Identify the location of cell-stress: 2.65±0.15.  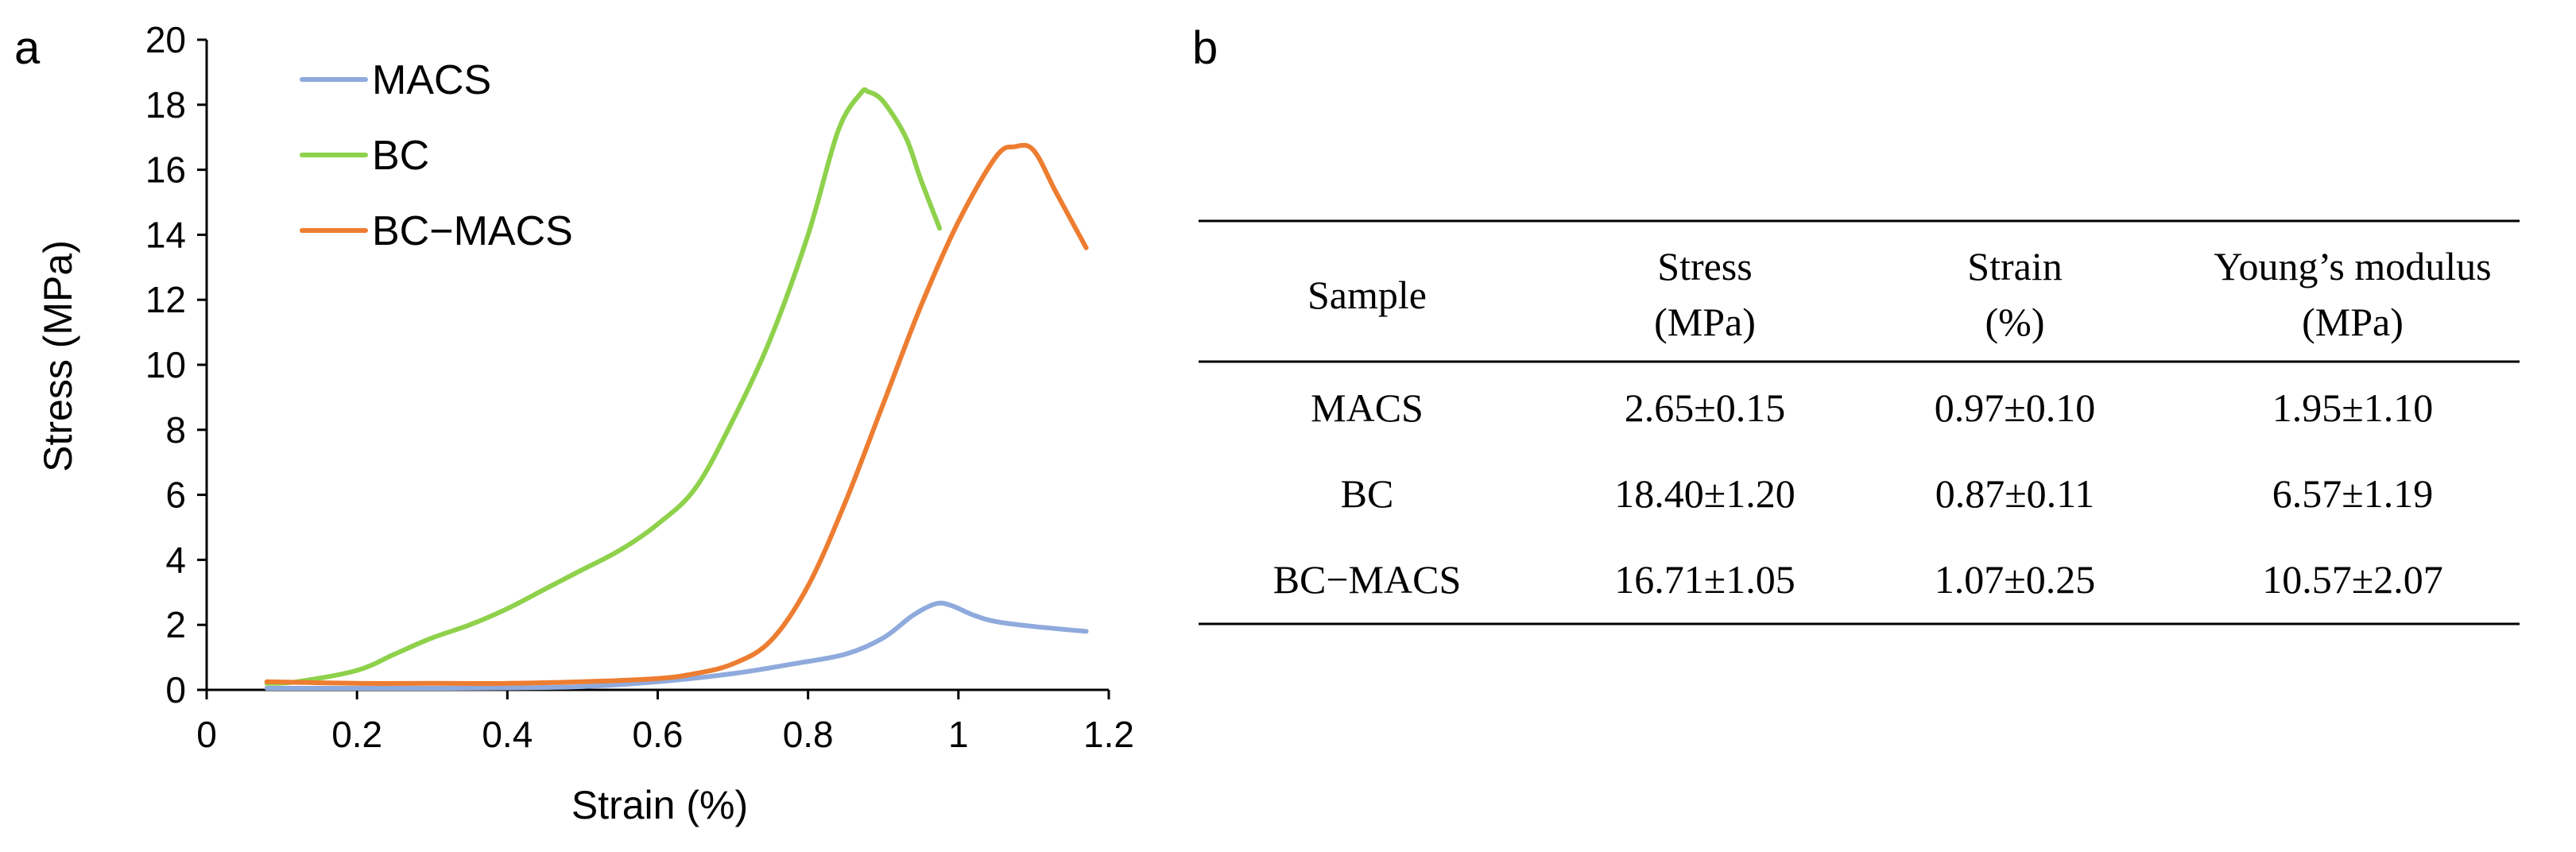
(1705, 408).